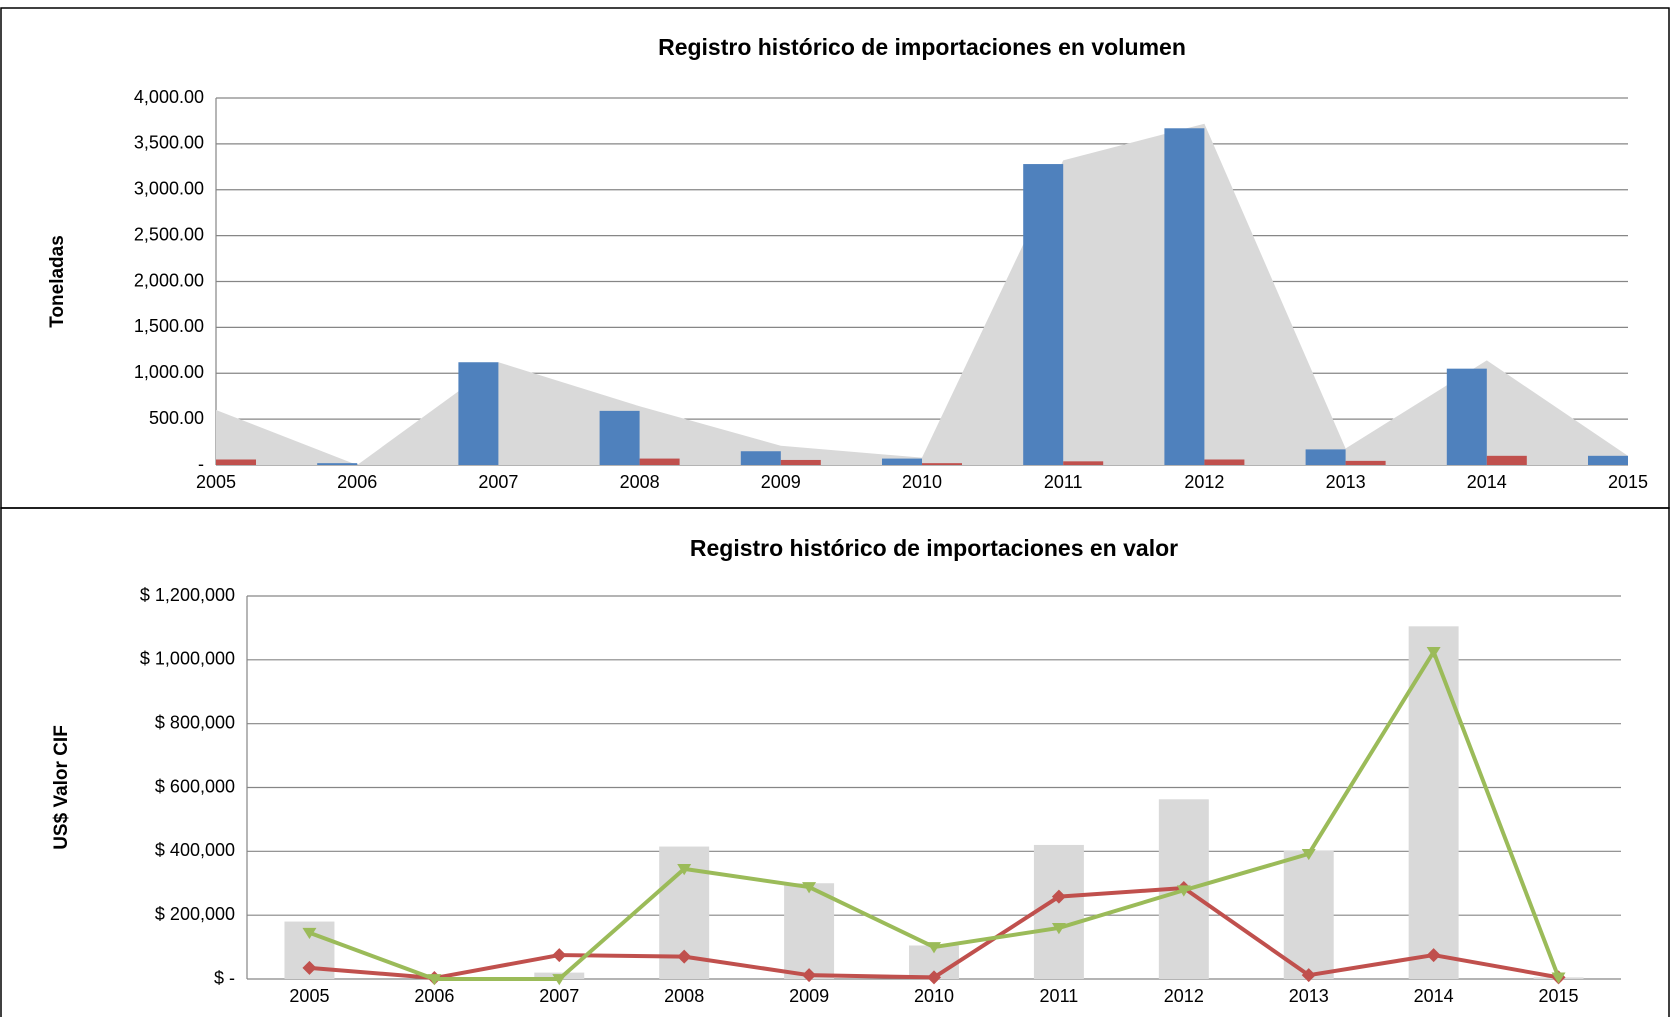 This screenshot has height=1017, width=1670. Describe the element at coordinates (61, 787) in the screenshot. I see `y-axis-title: US$ Valor CIF` at that location.